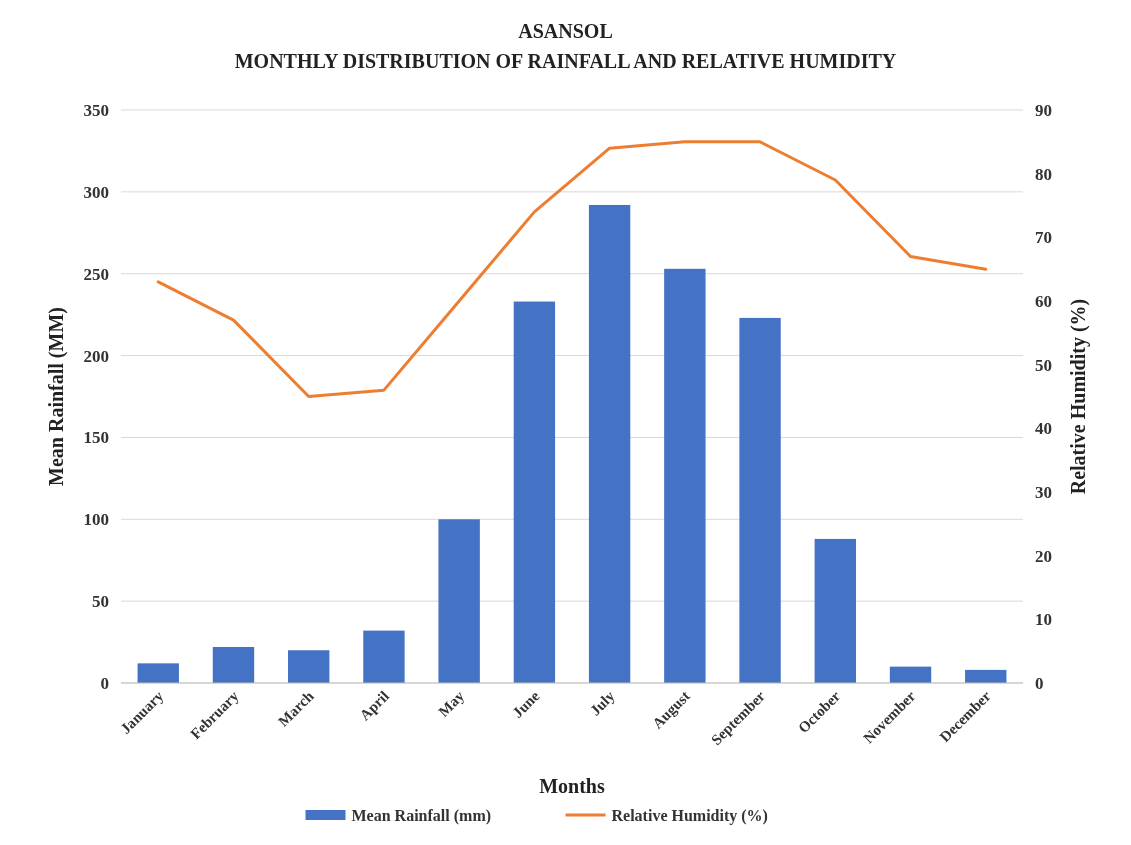 The height and width of the screenshot is (845, 1131). I want to click on y2-tick-label: 40, so click(1043, 429).